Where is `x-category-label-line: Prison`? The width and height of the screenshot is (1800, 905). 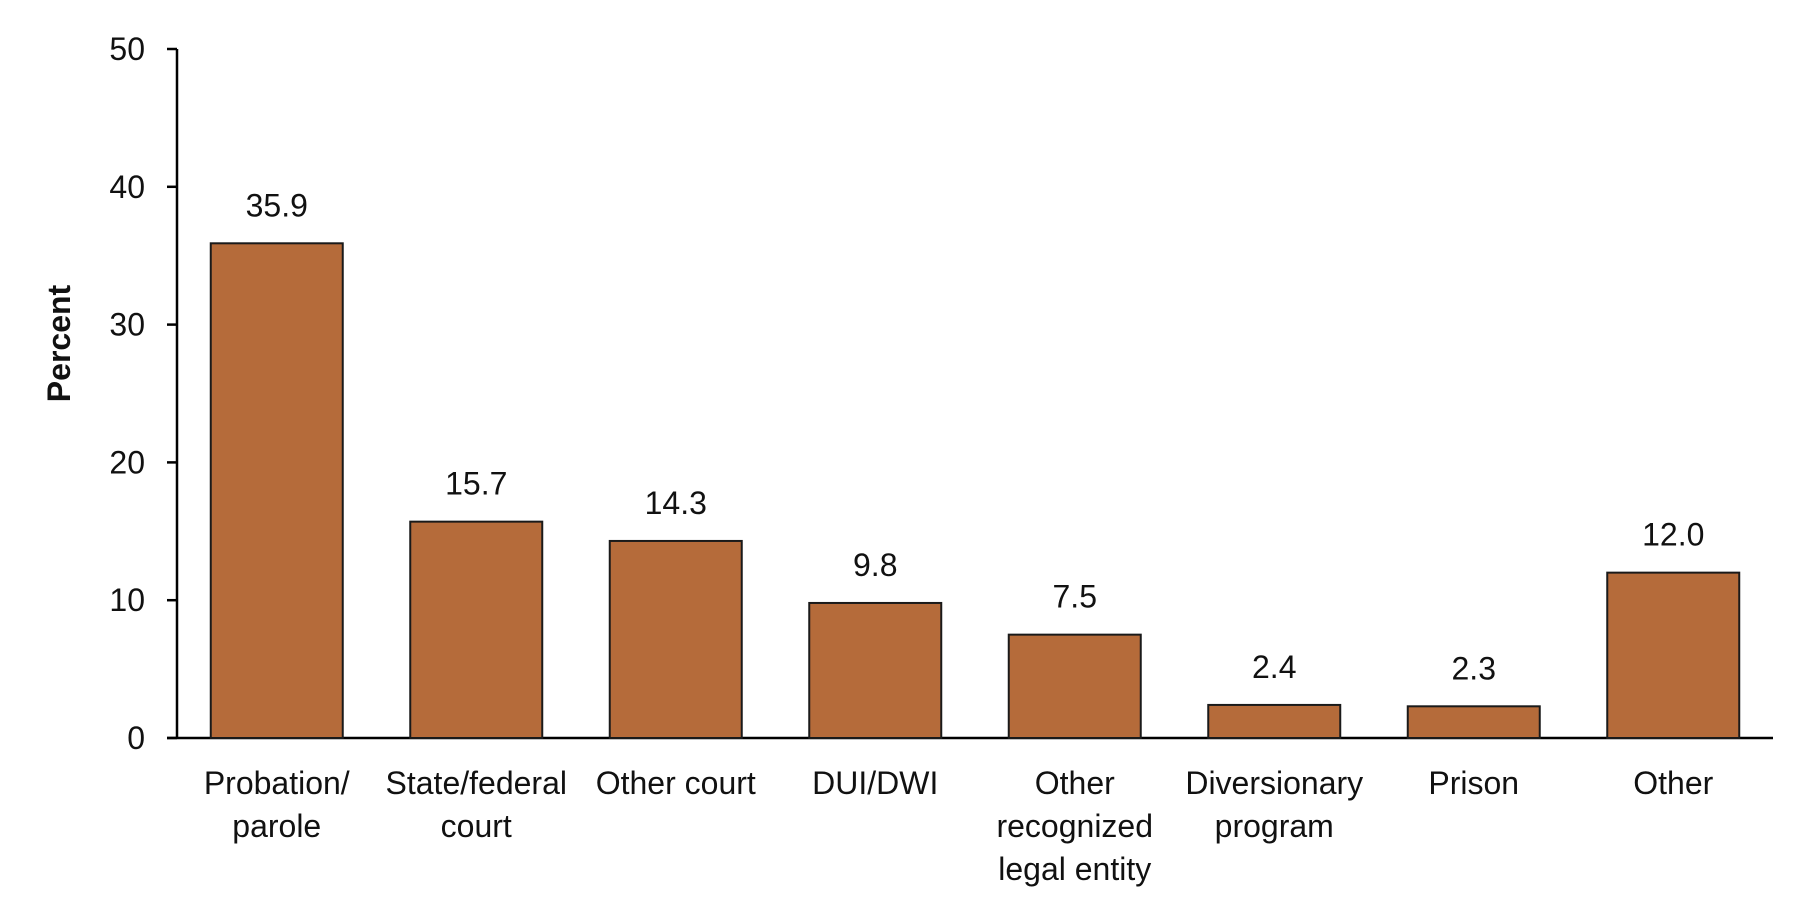
x-category-label-line: Prison is located at coordinates (1473, 783).